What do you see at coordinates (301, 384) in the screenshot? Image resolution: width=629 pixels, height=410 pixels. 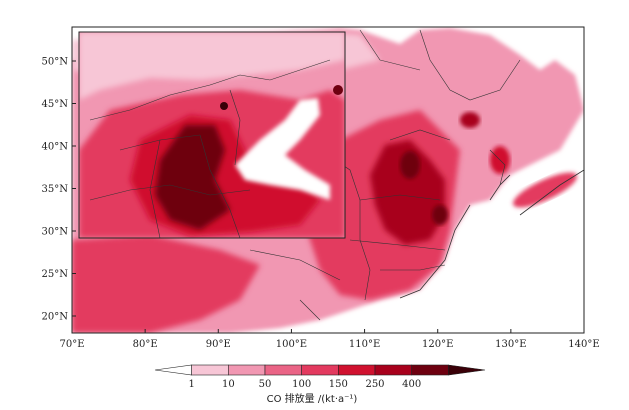 I see `colorbar-level-label: 100` at bounding box center [301, 384].